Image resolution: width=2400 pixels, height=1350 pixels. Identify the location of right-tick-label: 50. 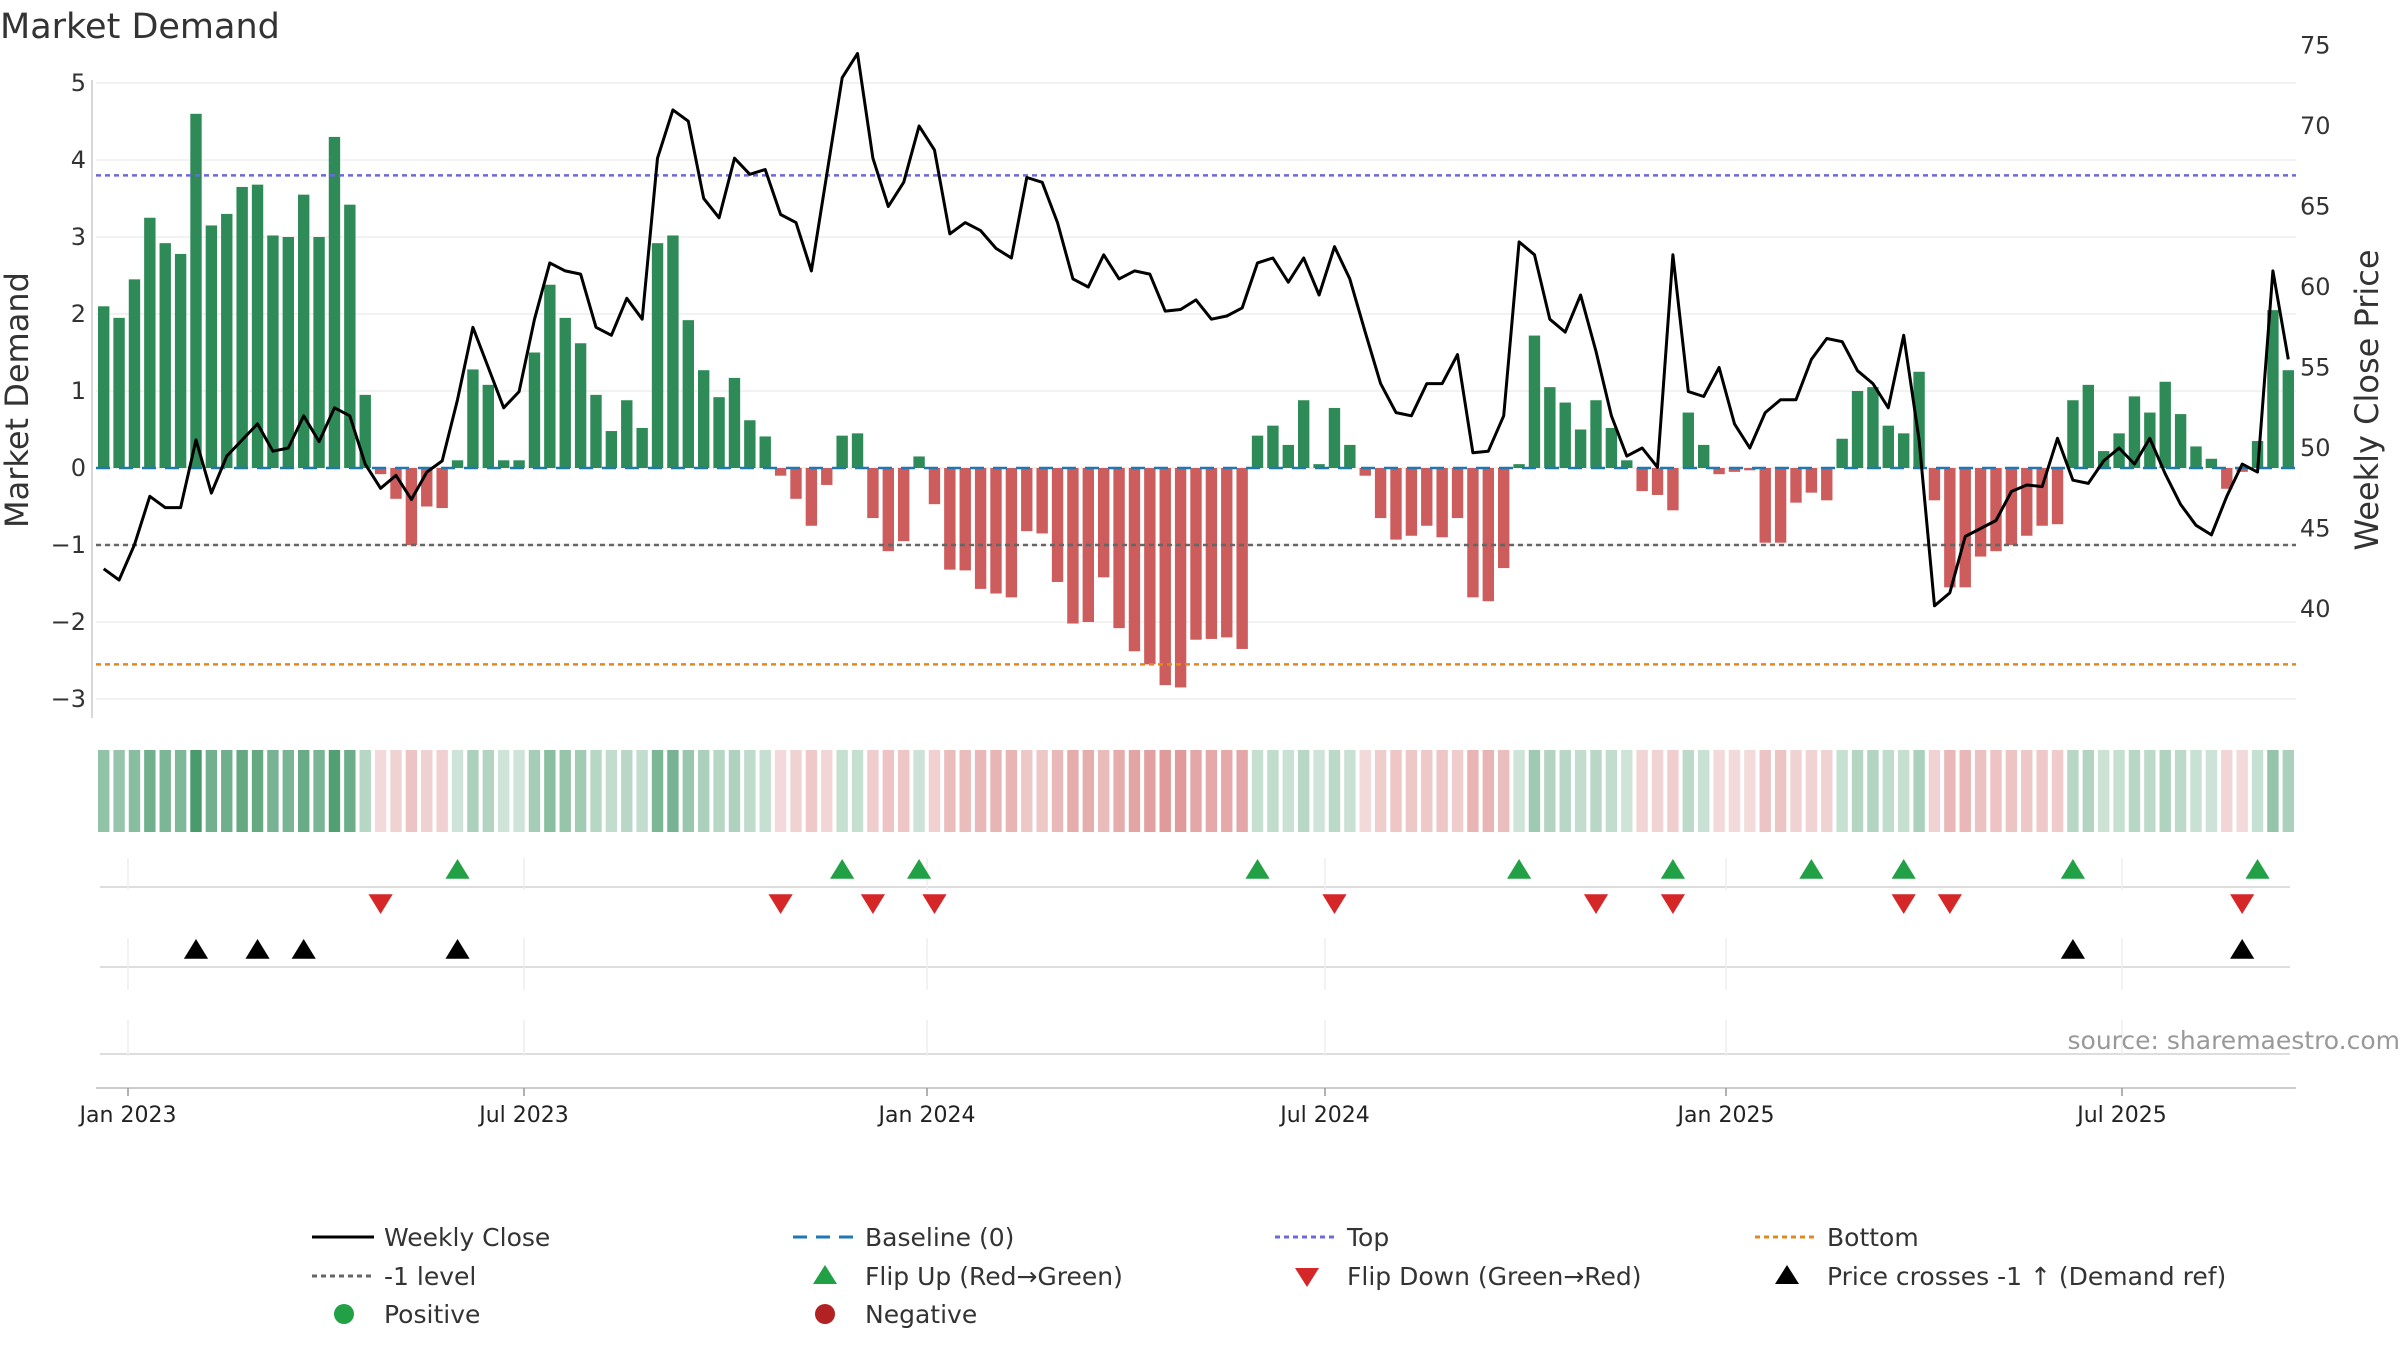
(2315, 448).